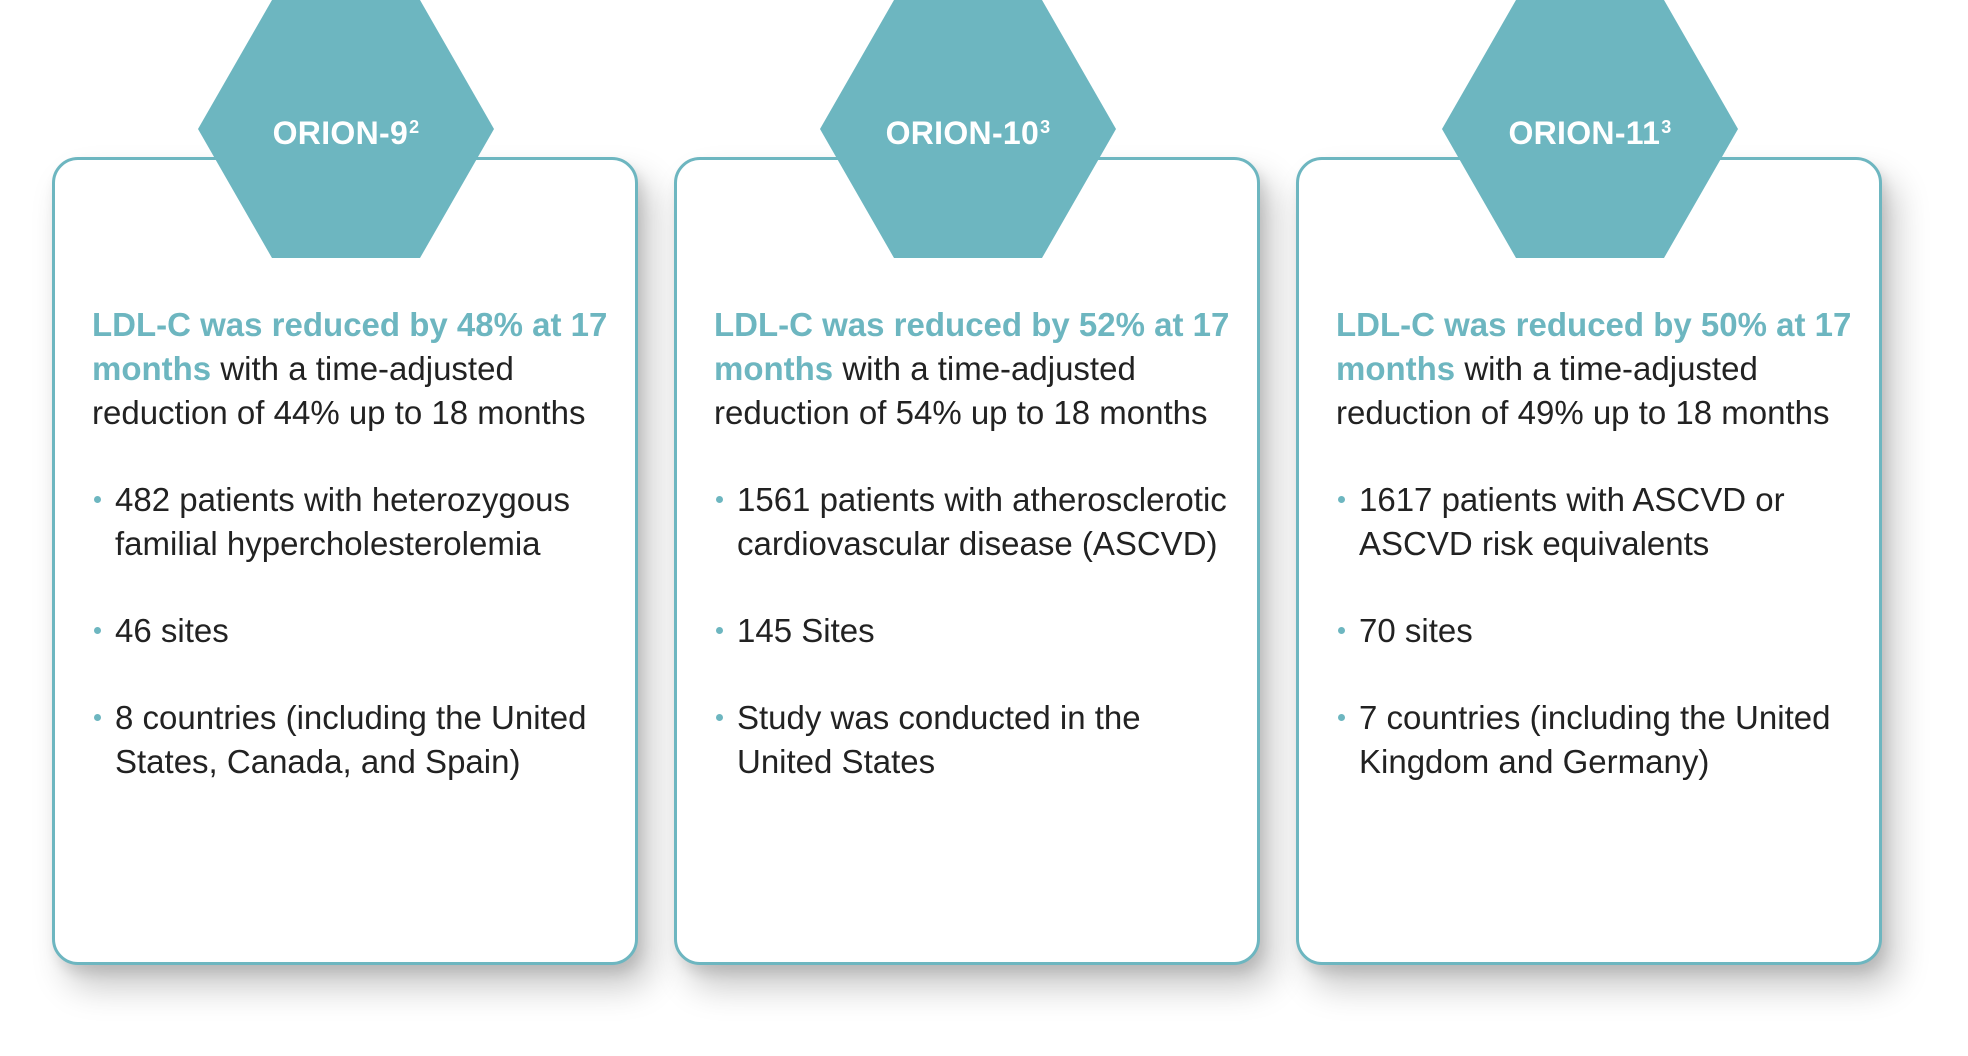  I want to click on trial-title: ORION-92, so click(346, 133).